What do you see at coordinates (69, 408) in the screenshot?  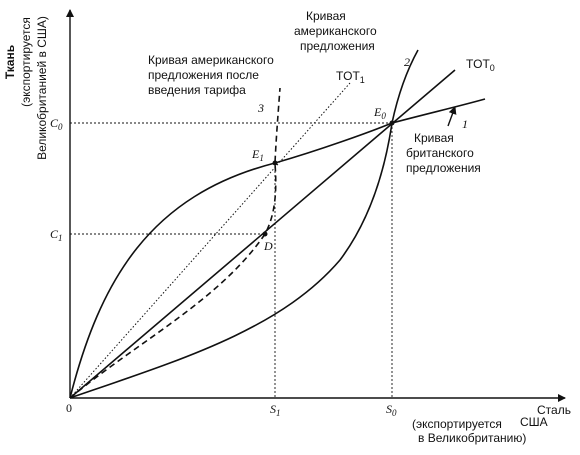 I see `origin-label: 0` at bounding box center [69, 408].